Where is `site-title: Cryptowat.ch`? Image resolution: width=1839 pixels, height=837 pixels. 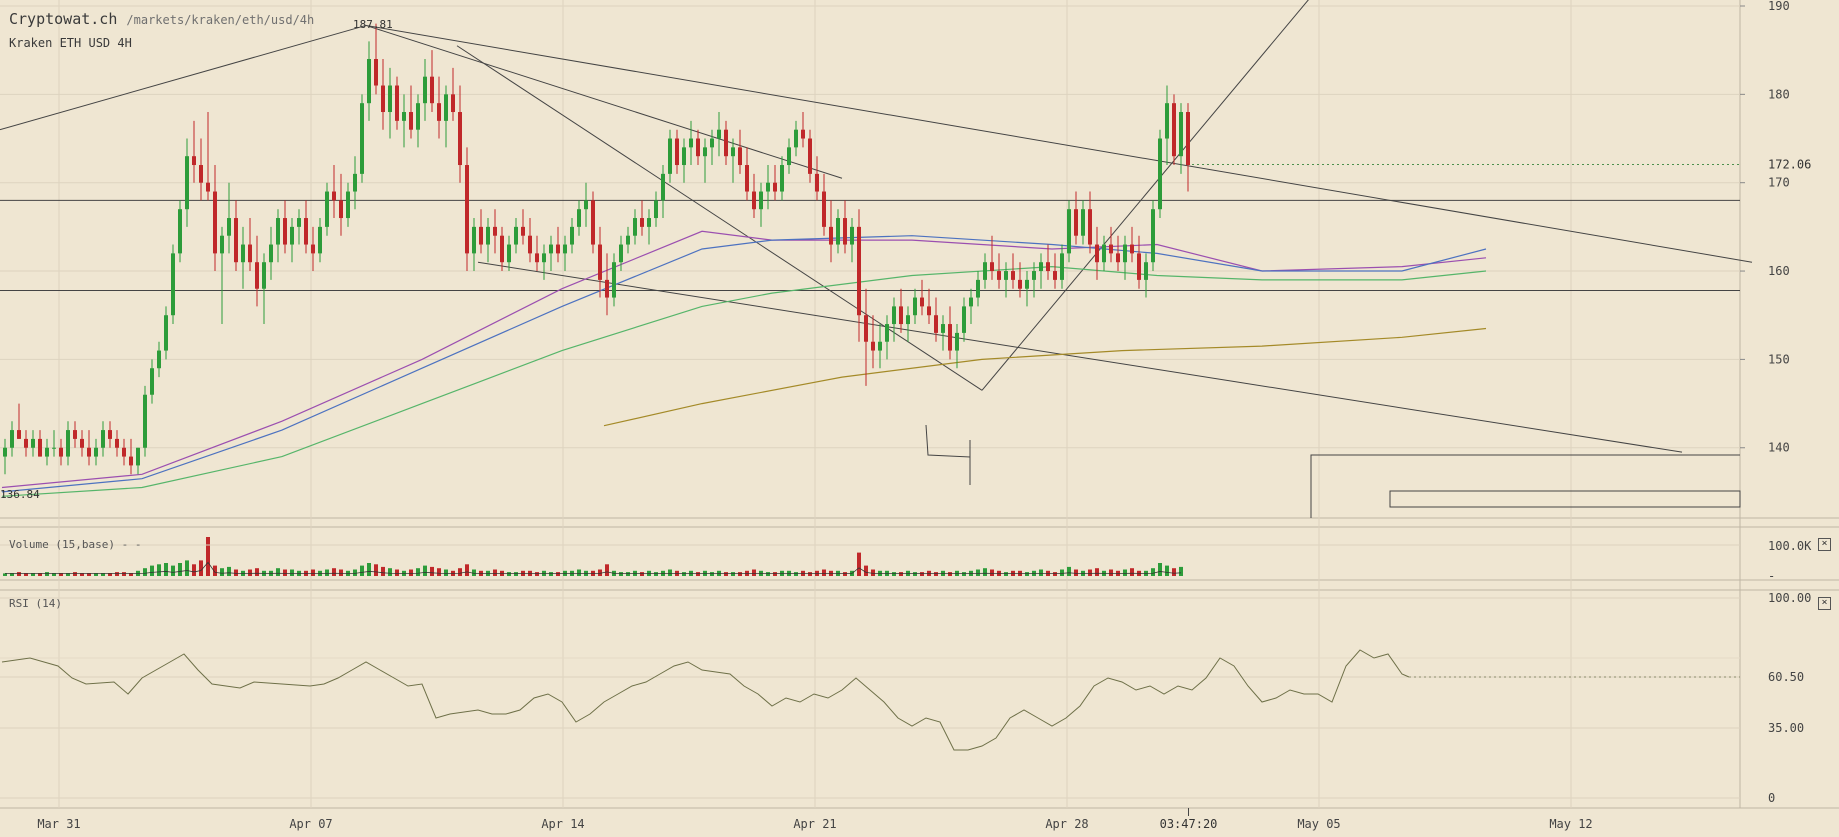
site-title: Cryptowat.ch is located at coordinates (63, 19).